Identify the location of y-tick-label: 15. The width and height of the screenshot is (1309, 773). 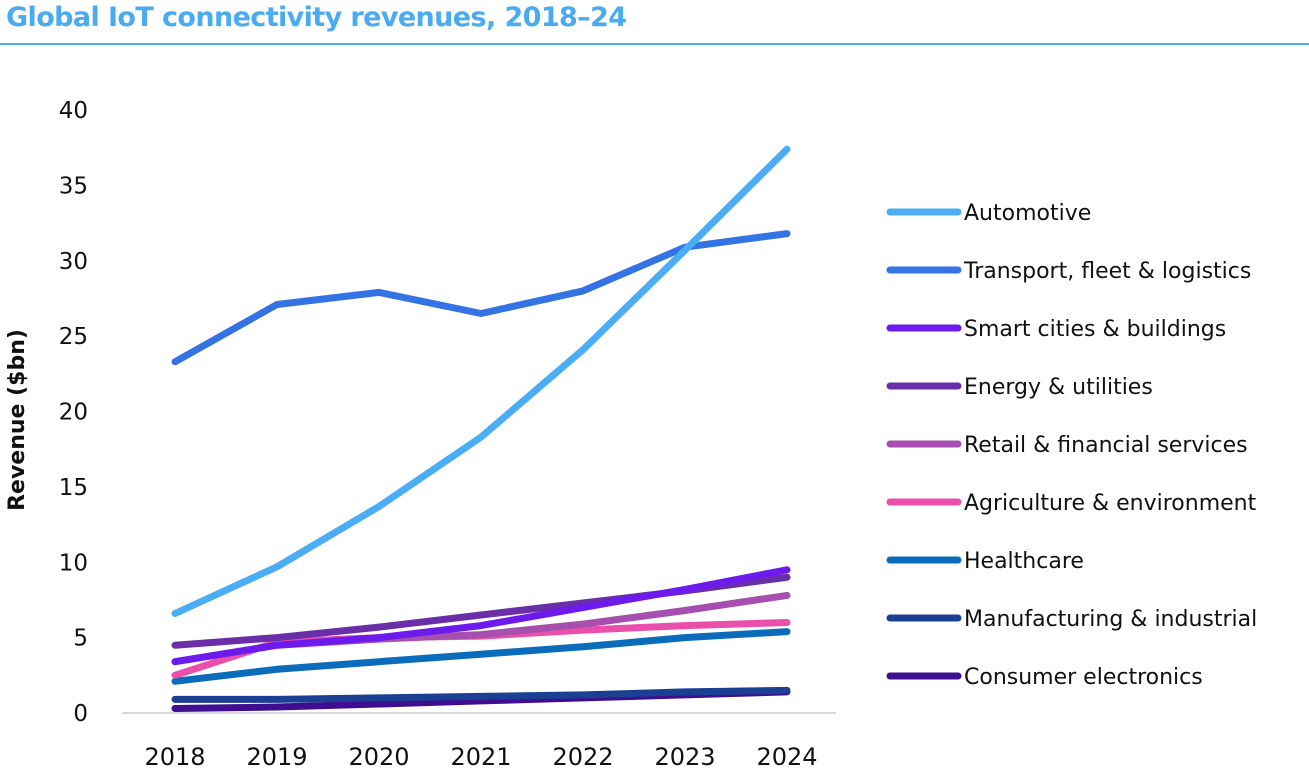
(73, 488).